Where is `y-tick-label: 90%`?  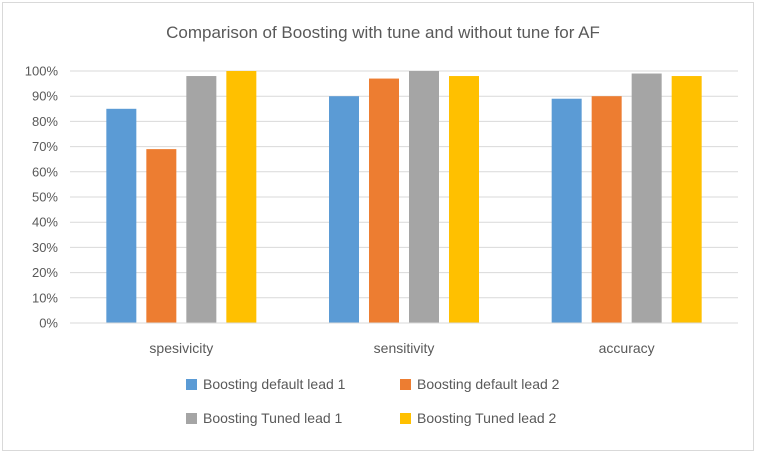
y-tick-label: 90% is located at coordinates (45, 96).